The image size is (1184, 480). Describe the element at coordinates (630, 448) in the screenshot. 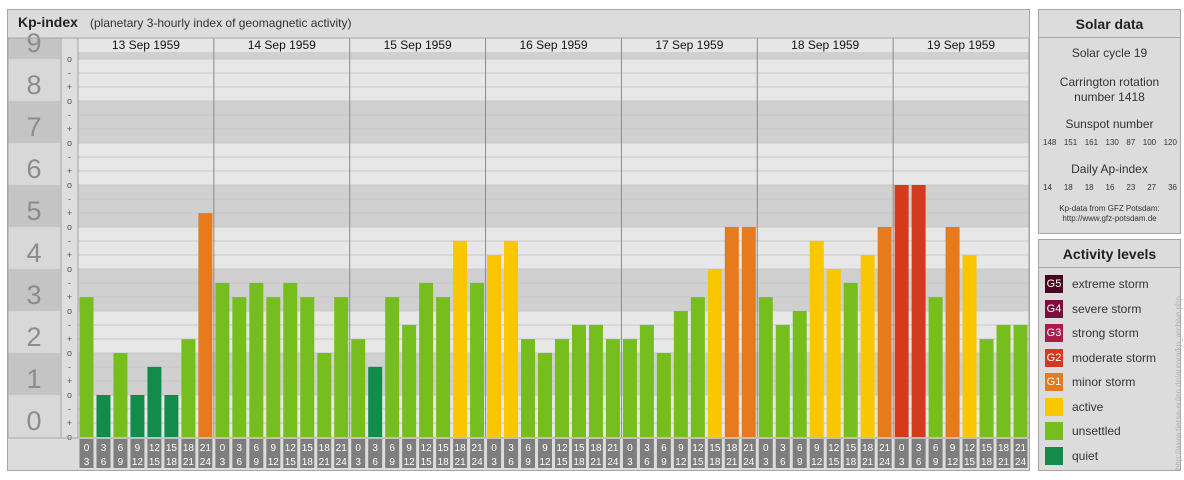

I see `interval-start-label: 0` at that location.